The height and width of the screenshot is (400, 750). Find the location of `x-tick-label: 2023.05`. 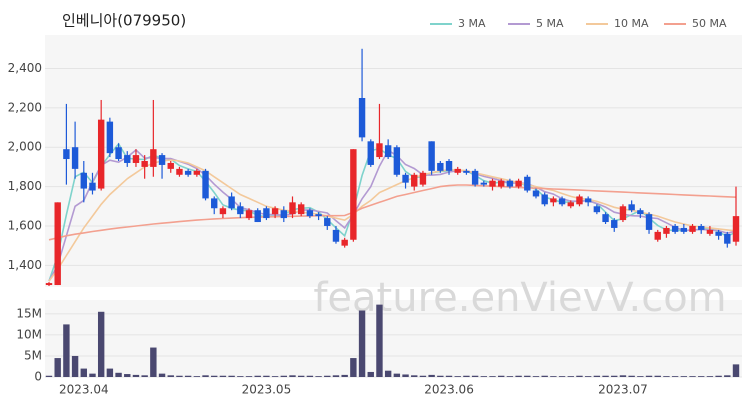

x-tick-label: 2023.05 is located at coordinates (267, 390).